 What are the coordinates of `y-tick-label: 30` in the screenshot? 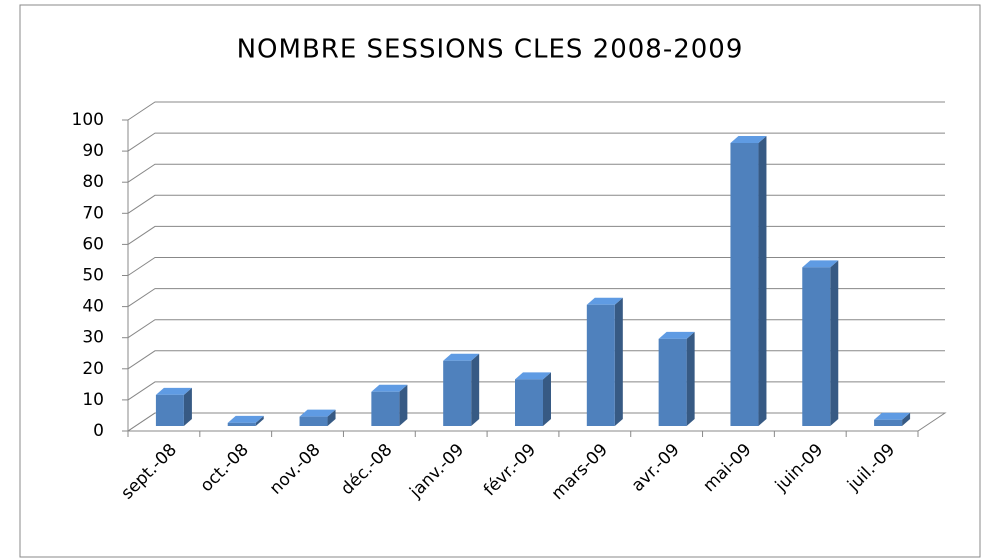 It's located at (93, 338).